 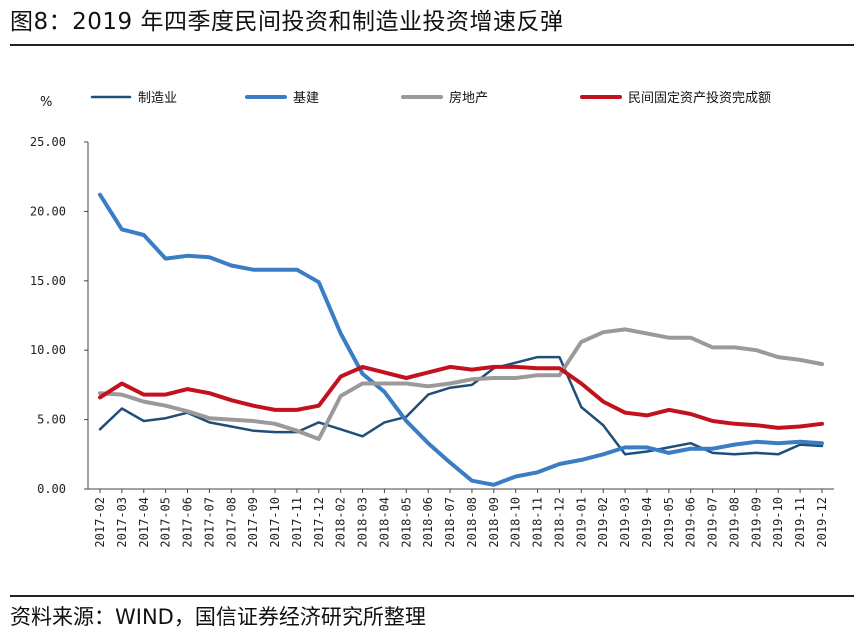 I want to click on legend: 制造业 基建 房地产 民间固定资产投资完成额, so click(x=430, y=98).